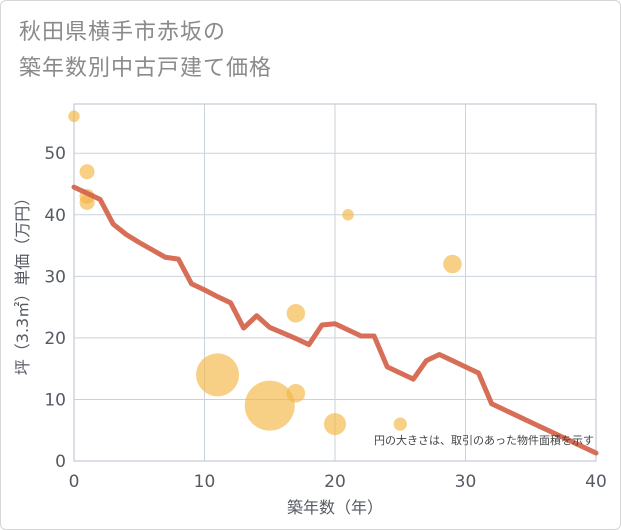 This screenshot has height=530, width=621. What do you see at coordinates (484, 440) in the screenshot?
I see `size-note: 円の大きさは、取引のあった物件面積を示す` at bounding box center [484, 440].